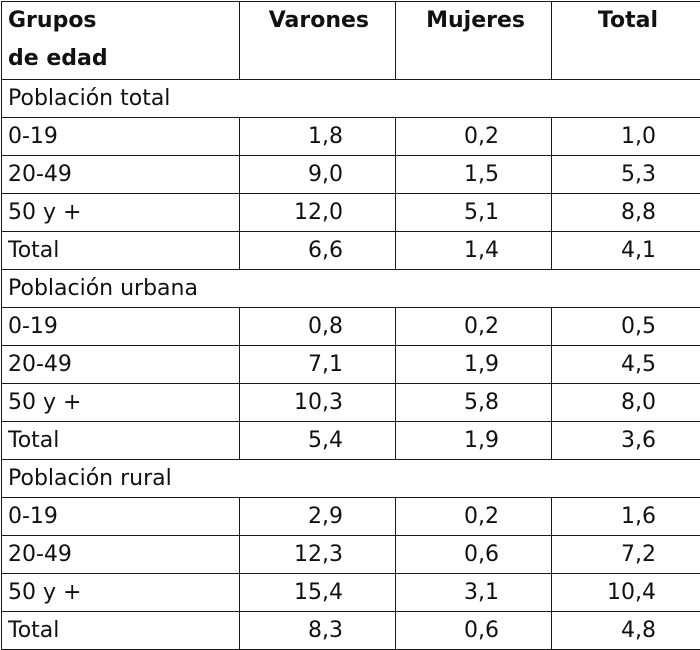  What do you see at coordinates (626, 137) in the screenshot?
I see `total-cell: 1,0` at bounding box center [626, 137].